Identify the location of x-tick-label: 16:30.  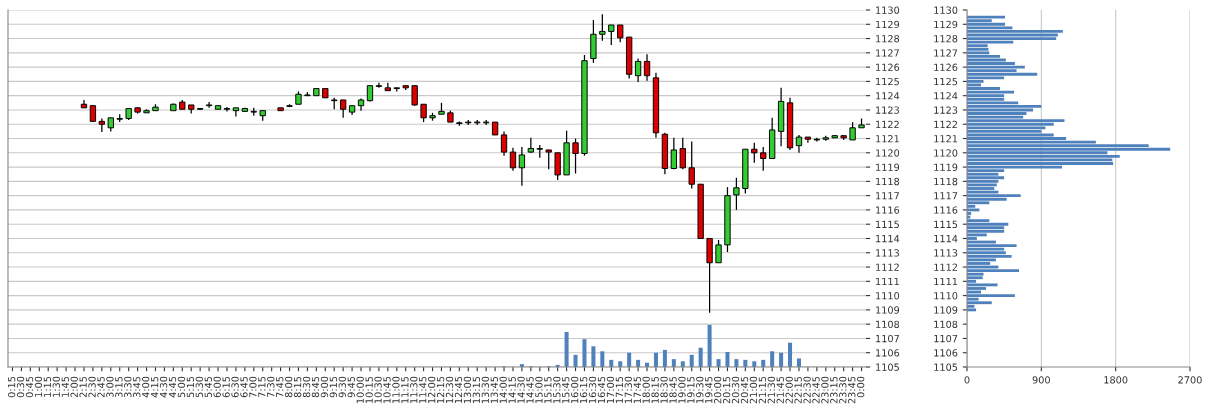
(592, 389).